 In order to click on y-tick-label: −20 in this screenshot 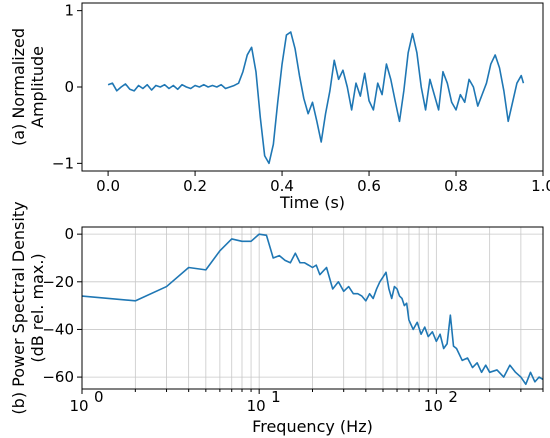, I will do `click(58, 282)`.